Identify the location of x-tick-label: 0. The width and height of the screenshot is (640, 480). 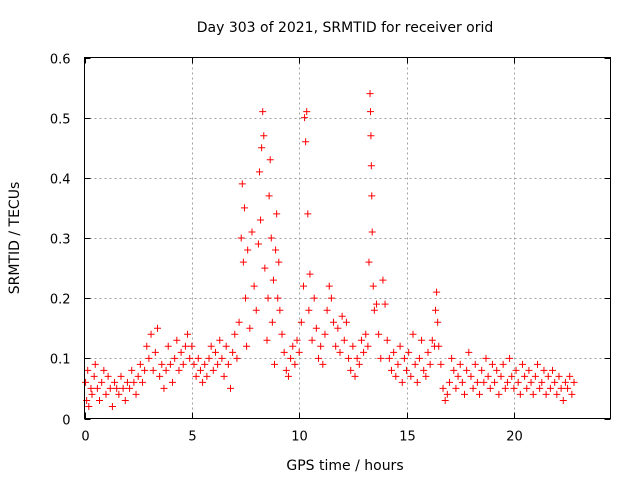
(85, 437).